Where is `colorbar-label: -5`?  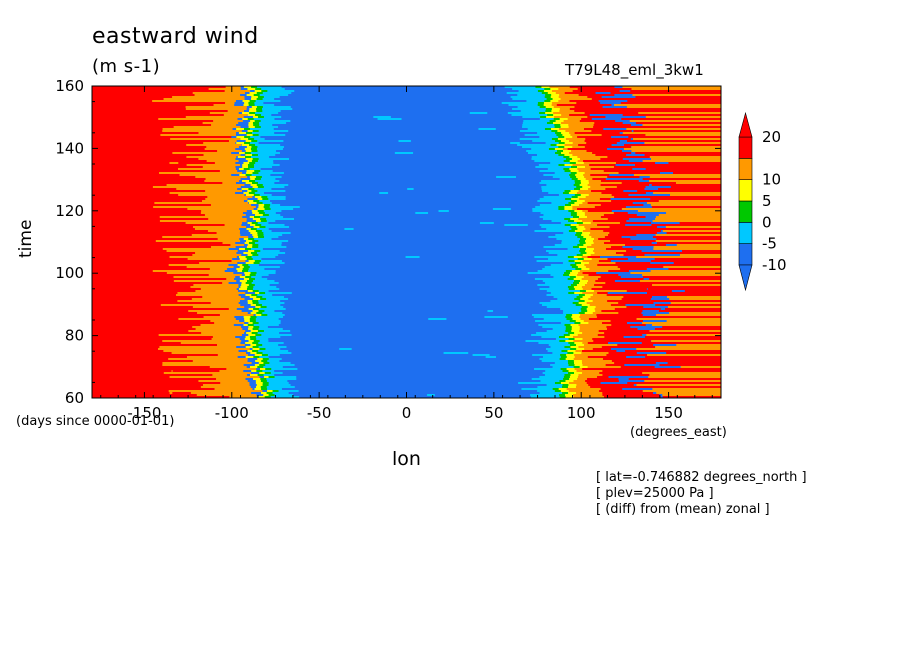
colorbar-label: -5 is located at coordinates (769, 244).